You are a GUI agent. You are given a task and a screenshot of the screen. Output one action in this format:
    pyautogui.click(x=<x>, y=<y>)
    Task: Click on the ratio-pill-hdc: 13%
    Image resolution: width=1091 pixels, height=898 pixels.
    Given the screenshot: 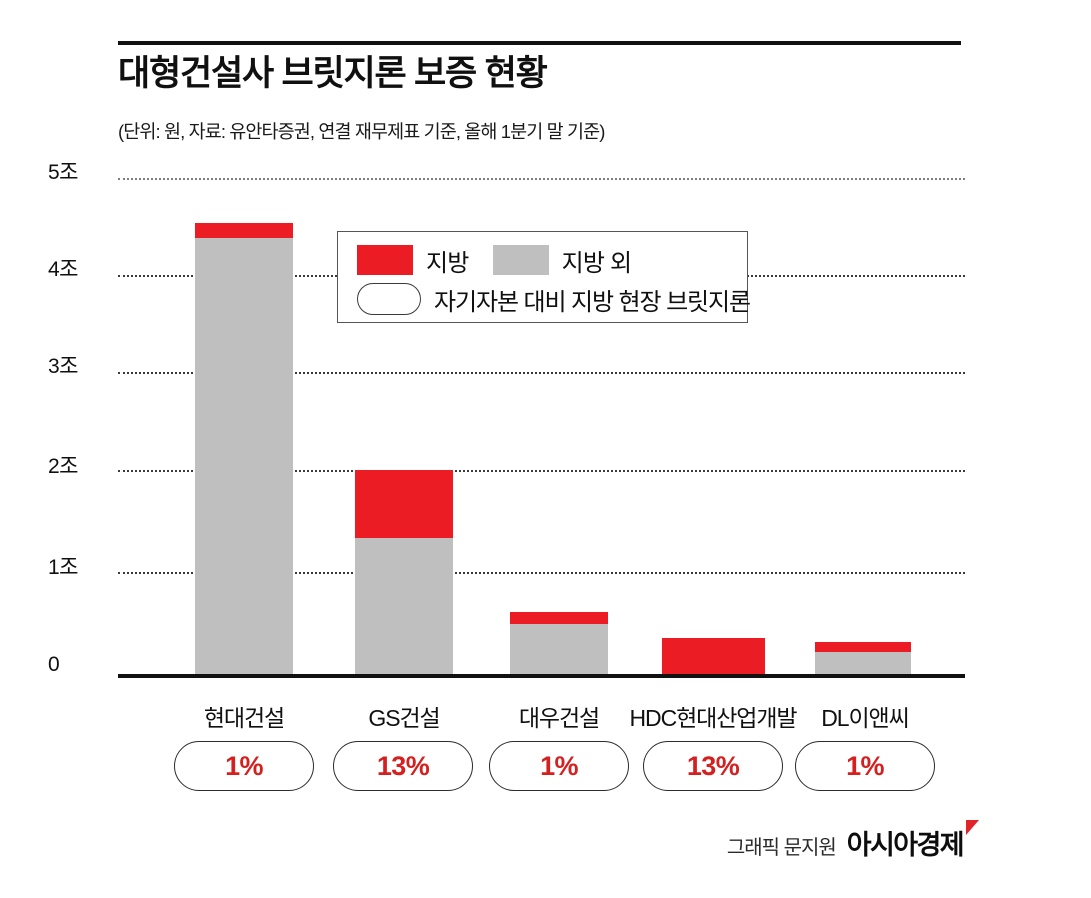 What is the action you would take?
    pyautogui.click(x=713, y=766)
    